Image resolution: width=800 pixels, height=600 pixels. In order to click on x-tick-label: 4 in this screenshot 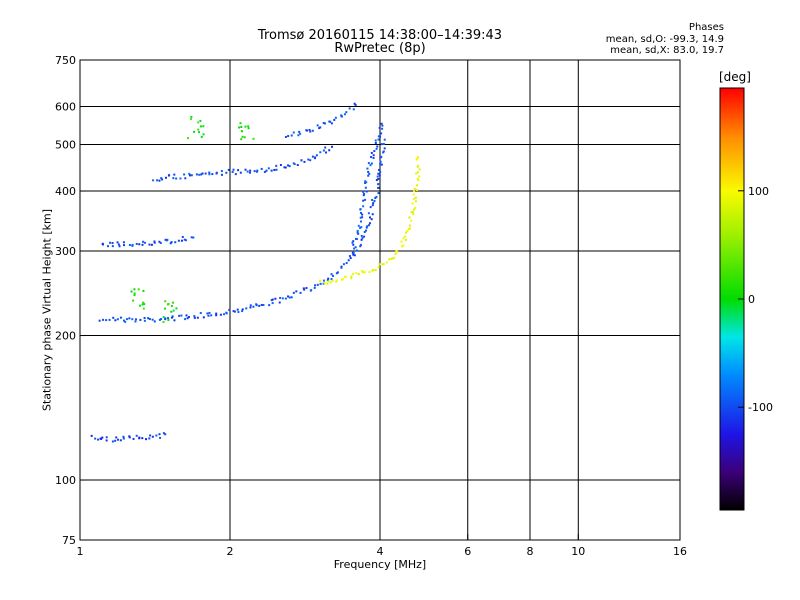, I will do `click(380, 551)`.